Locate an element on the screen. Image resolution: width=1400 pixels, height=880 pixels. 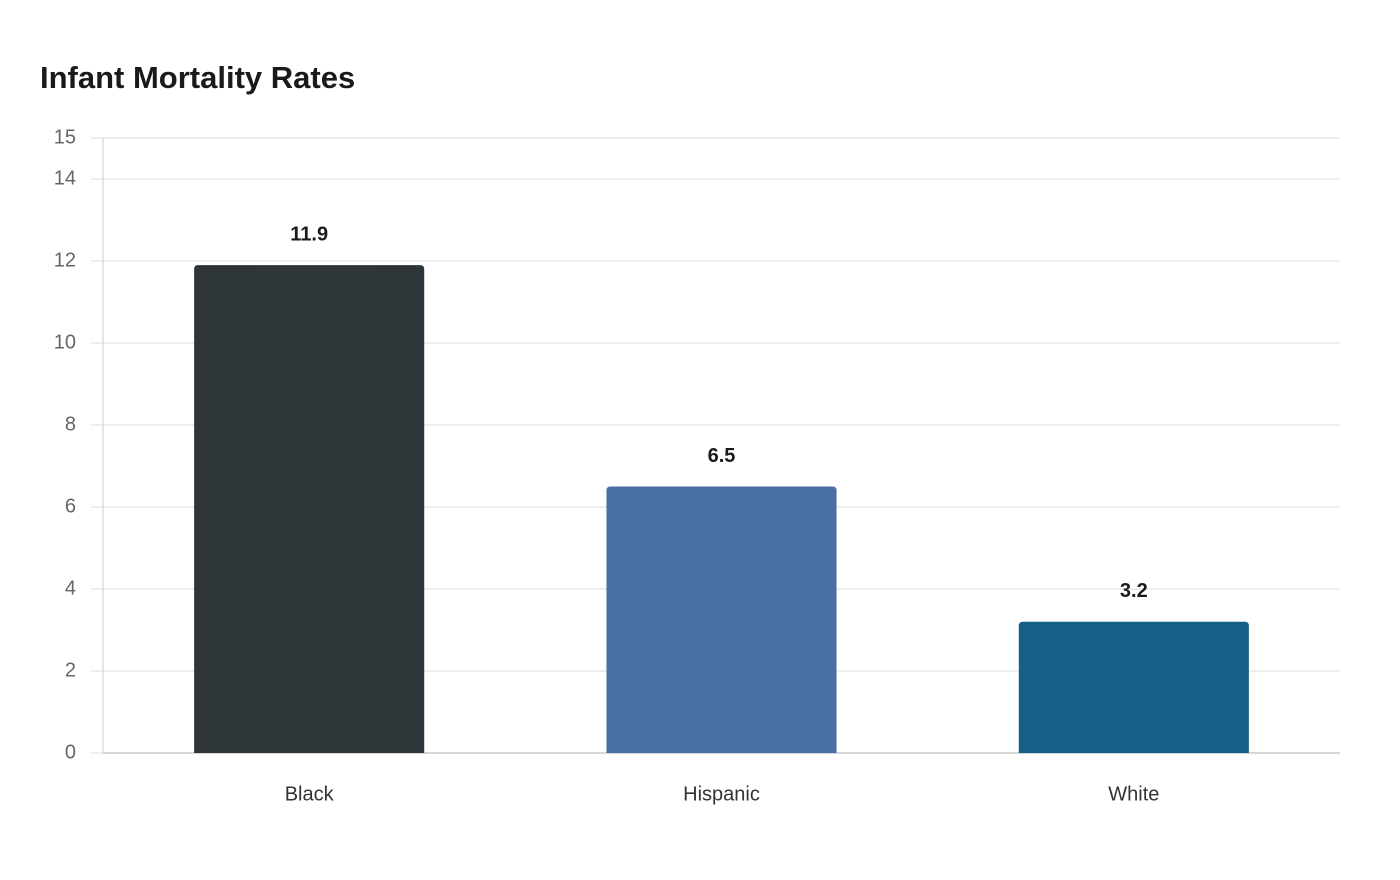
value-label: 11.9 is located at coordinates (309, 234).